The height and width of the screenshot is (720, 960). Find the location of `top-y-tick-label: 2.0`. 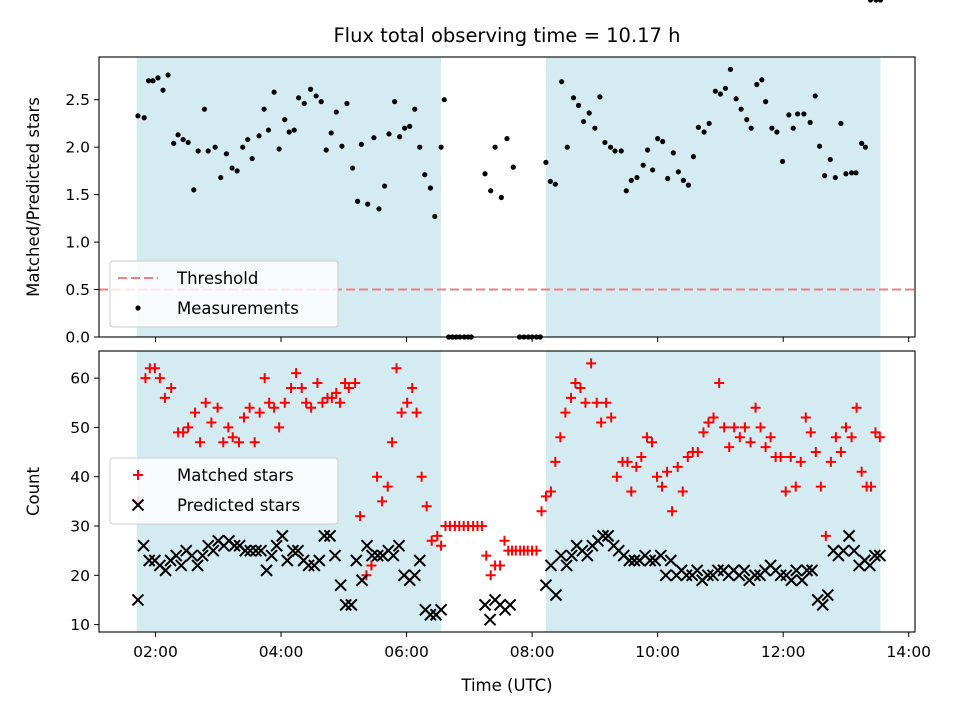

top-y-tick-label: 2.0 is located at coordinates (77, 148).